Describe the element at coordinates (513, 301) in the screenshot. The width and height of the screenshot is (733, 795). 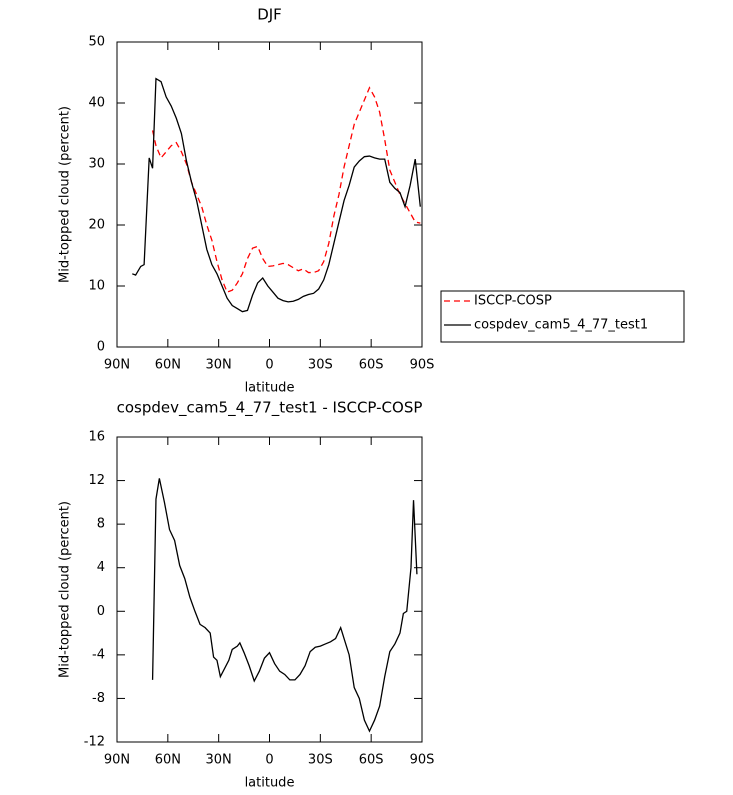
I see `legend-label: ISCCP-COSP` at that location.